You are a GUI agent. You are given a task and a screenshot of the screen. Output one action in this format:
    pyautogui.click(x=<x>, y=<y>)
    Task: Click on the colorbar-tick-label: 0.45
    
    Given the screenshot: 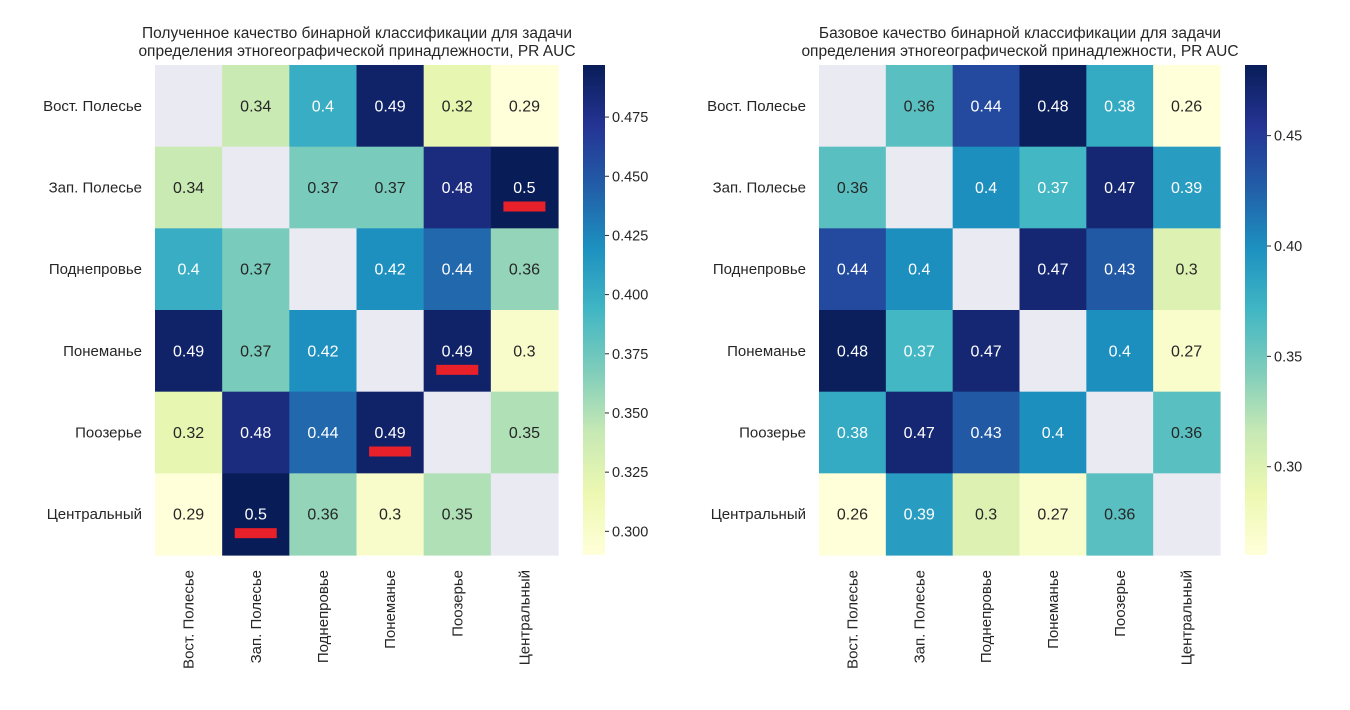 What is the action you would take?
    pyautogui.click(x=1288, y=137)
    